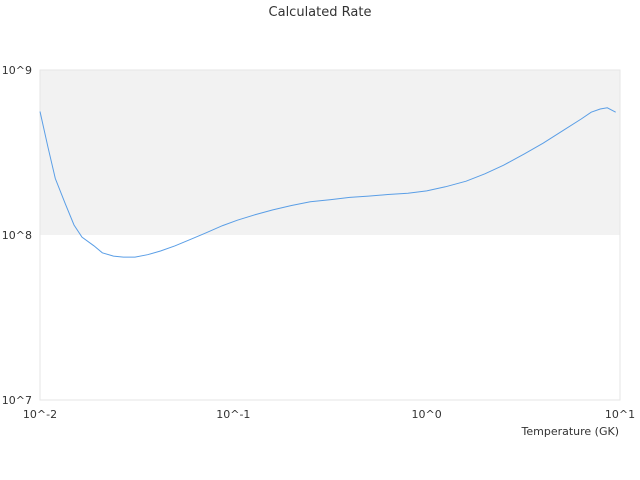  I want to click on y-tick-label: 10^9, so click(17, 70).